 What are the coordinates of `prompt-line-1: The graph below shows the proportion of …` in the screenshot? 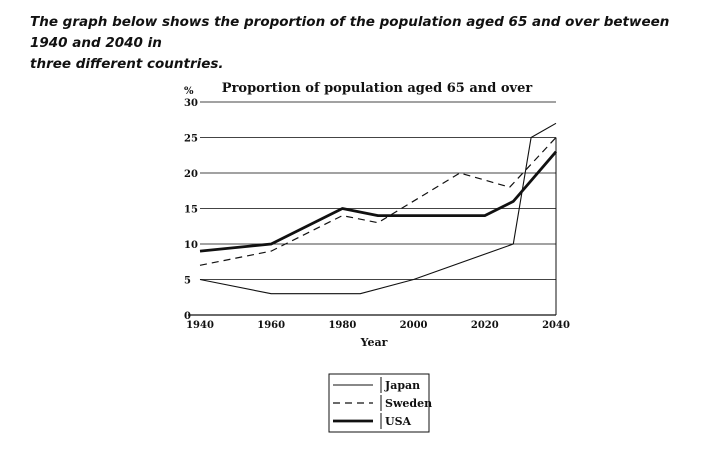 It's located at (350, 32).